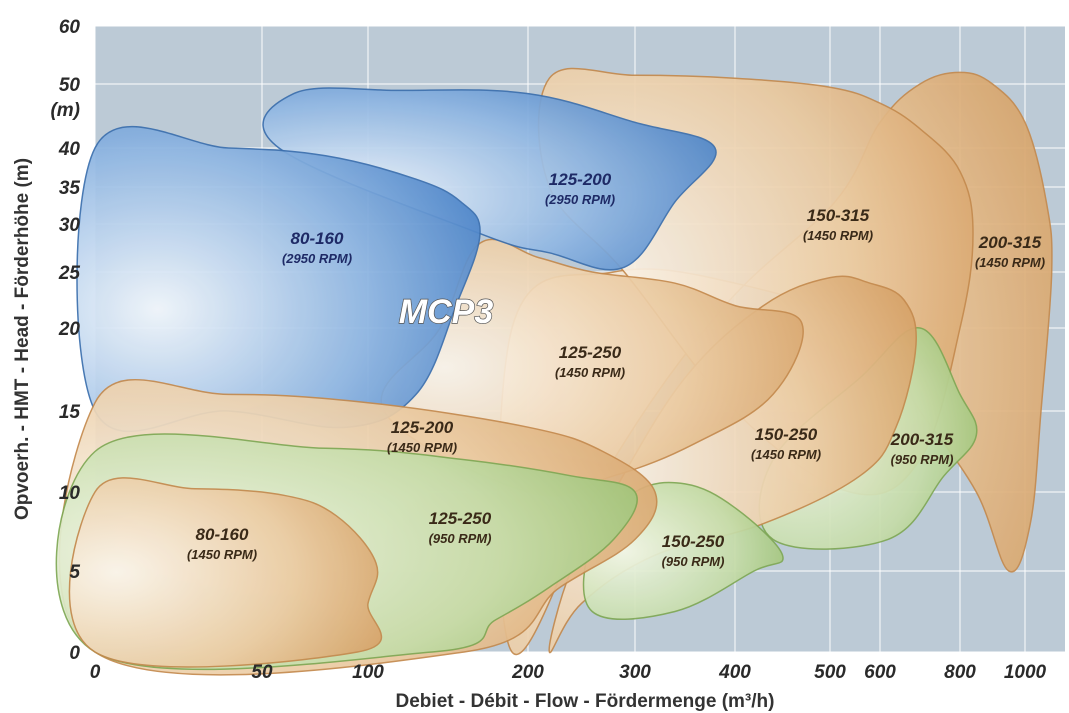  What do you see at coordinates (446, 312) in the screenshot?
I see `brand-label: MCP3` at bounding box center [446, 312].